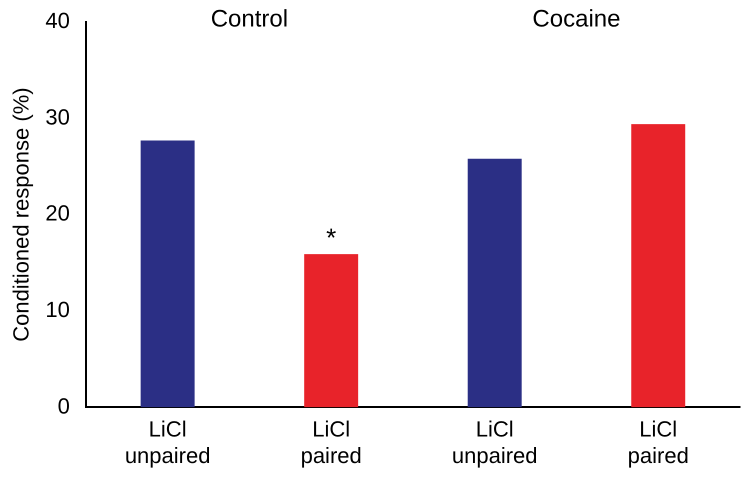  Describe the element at coordinates (57, 213) in the screenshot. I see `y-tick-label: 20` at that location.